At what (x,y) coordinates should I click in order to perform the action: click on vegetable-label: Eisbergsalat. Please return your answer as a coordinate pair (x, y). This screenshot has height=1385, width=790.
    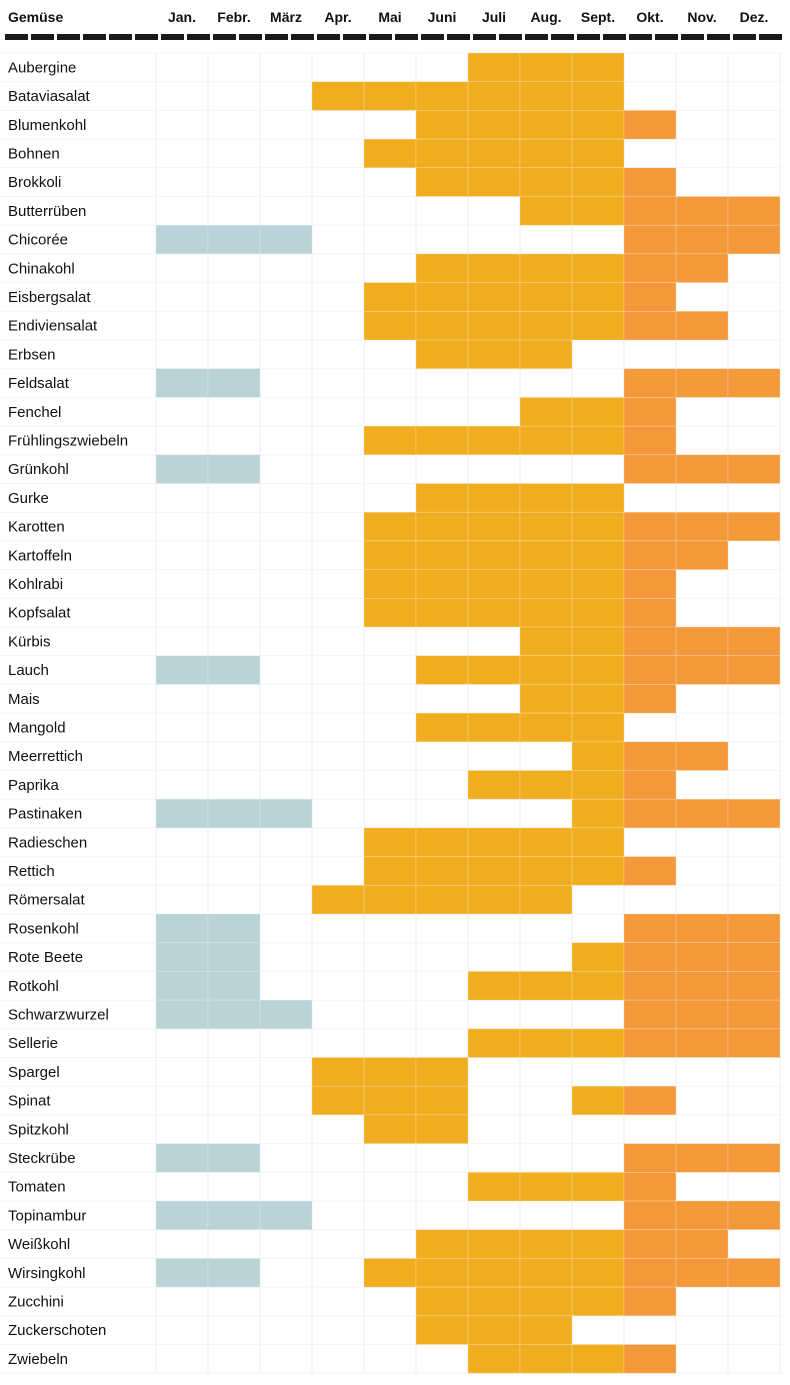
    Looking at the image, I should click on (49, 297).